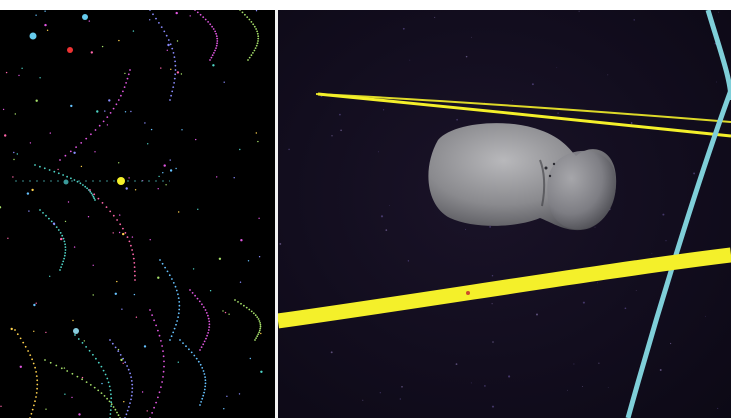 This screenshot has width=731, height=418. I want to click on planet-icon-lower, so click(76, 331).